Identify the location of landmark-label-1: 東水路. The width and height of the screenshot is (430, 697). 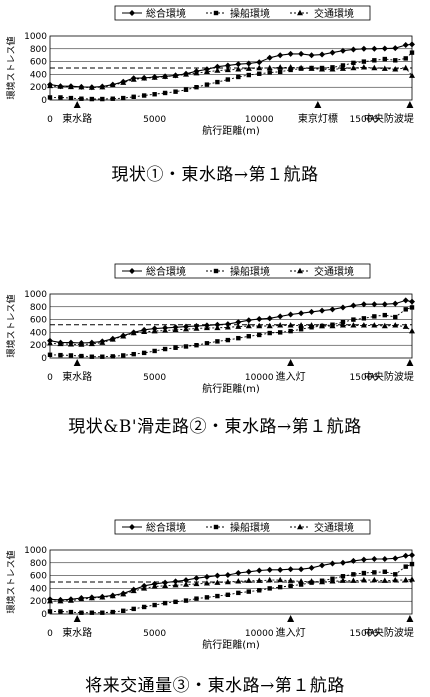
(77, 632).